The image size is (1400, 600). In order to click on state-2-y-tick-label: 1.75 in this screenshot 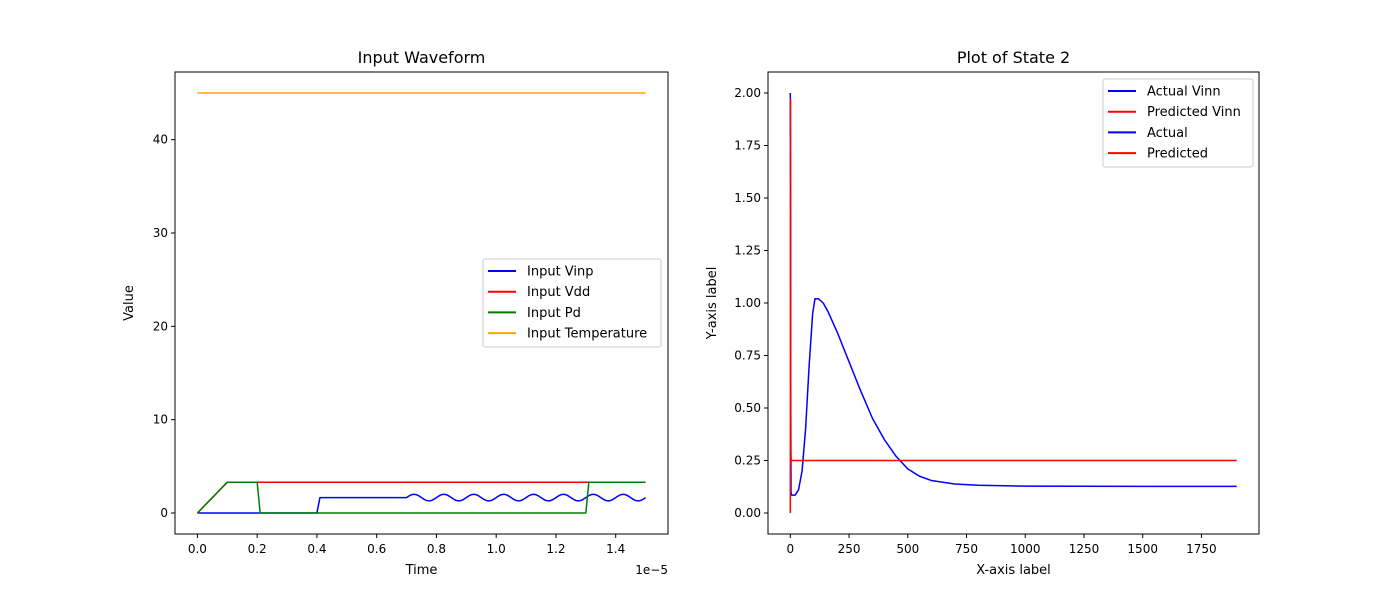, I will do `click(747, 146)`.